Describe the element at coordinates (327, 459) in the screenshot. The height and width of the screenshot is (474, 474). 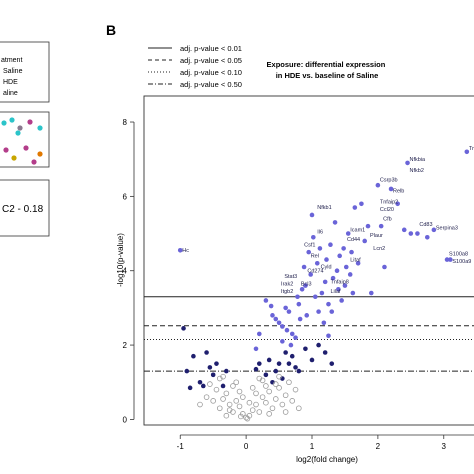
I see `x-axis-title: log2(fold change)` at that location.